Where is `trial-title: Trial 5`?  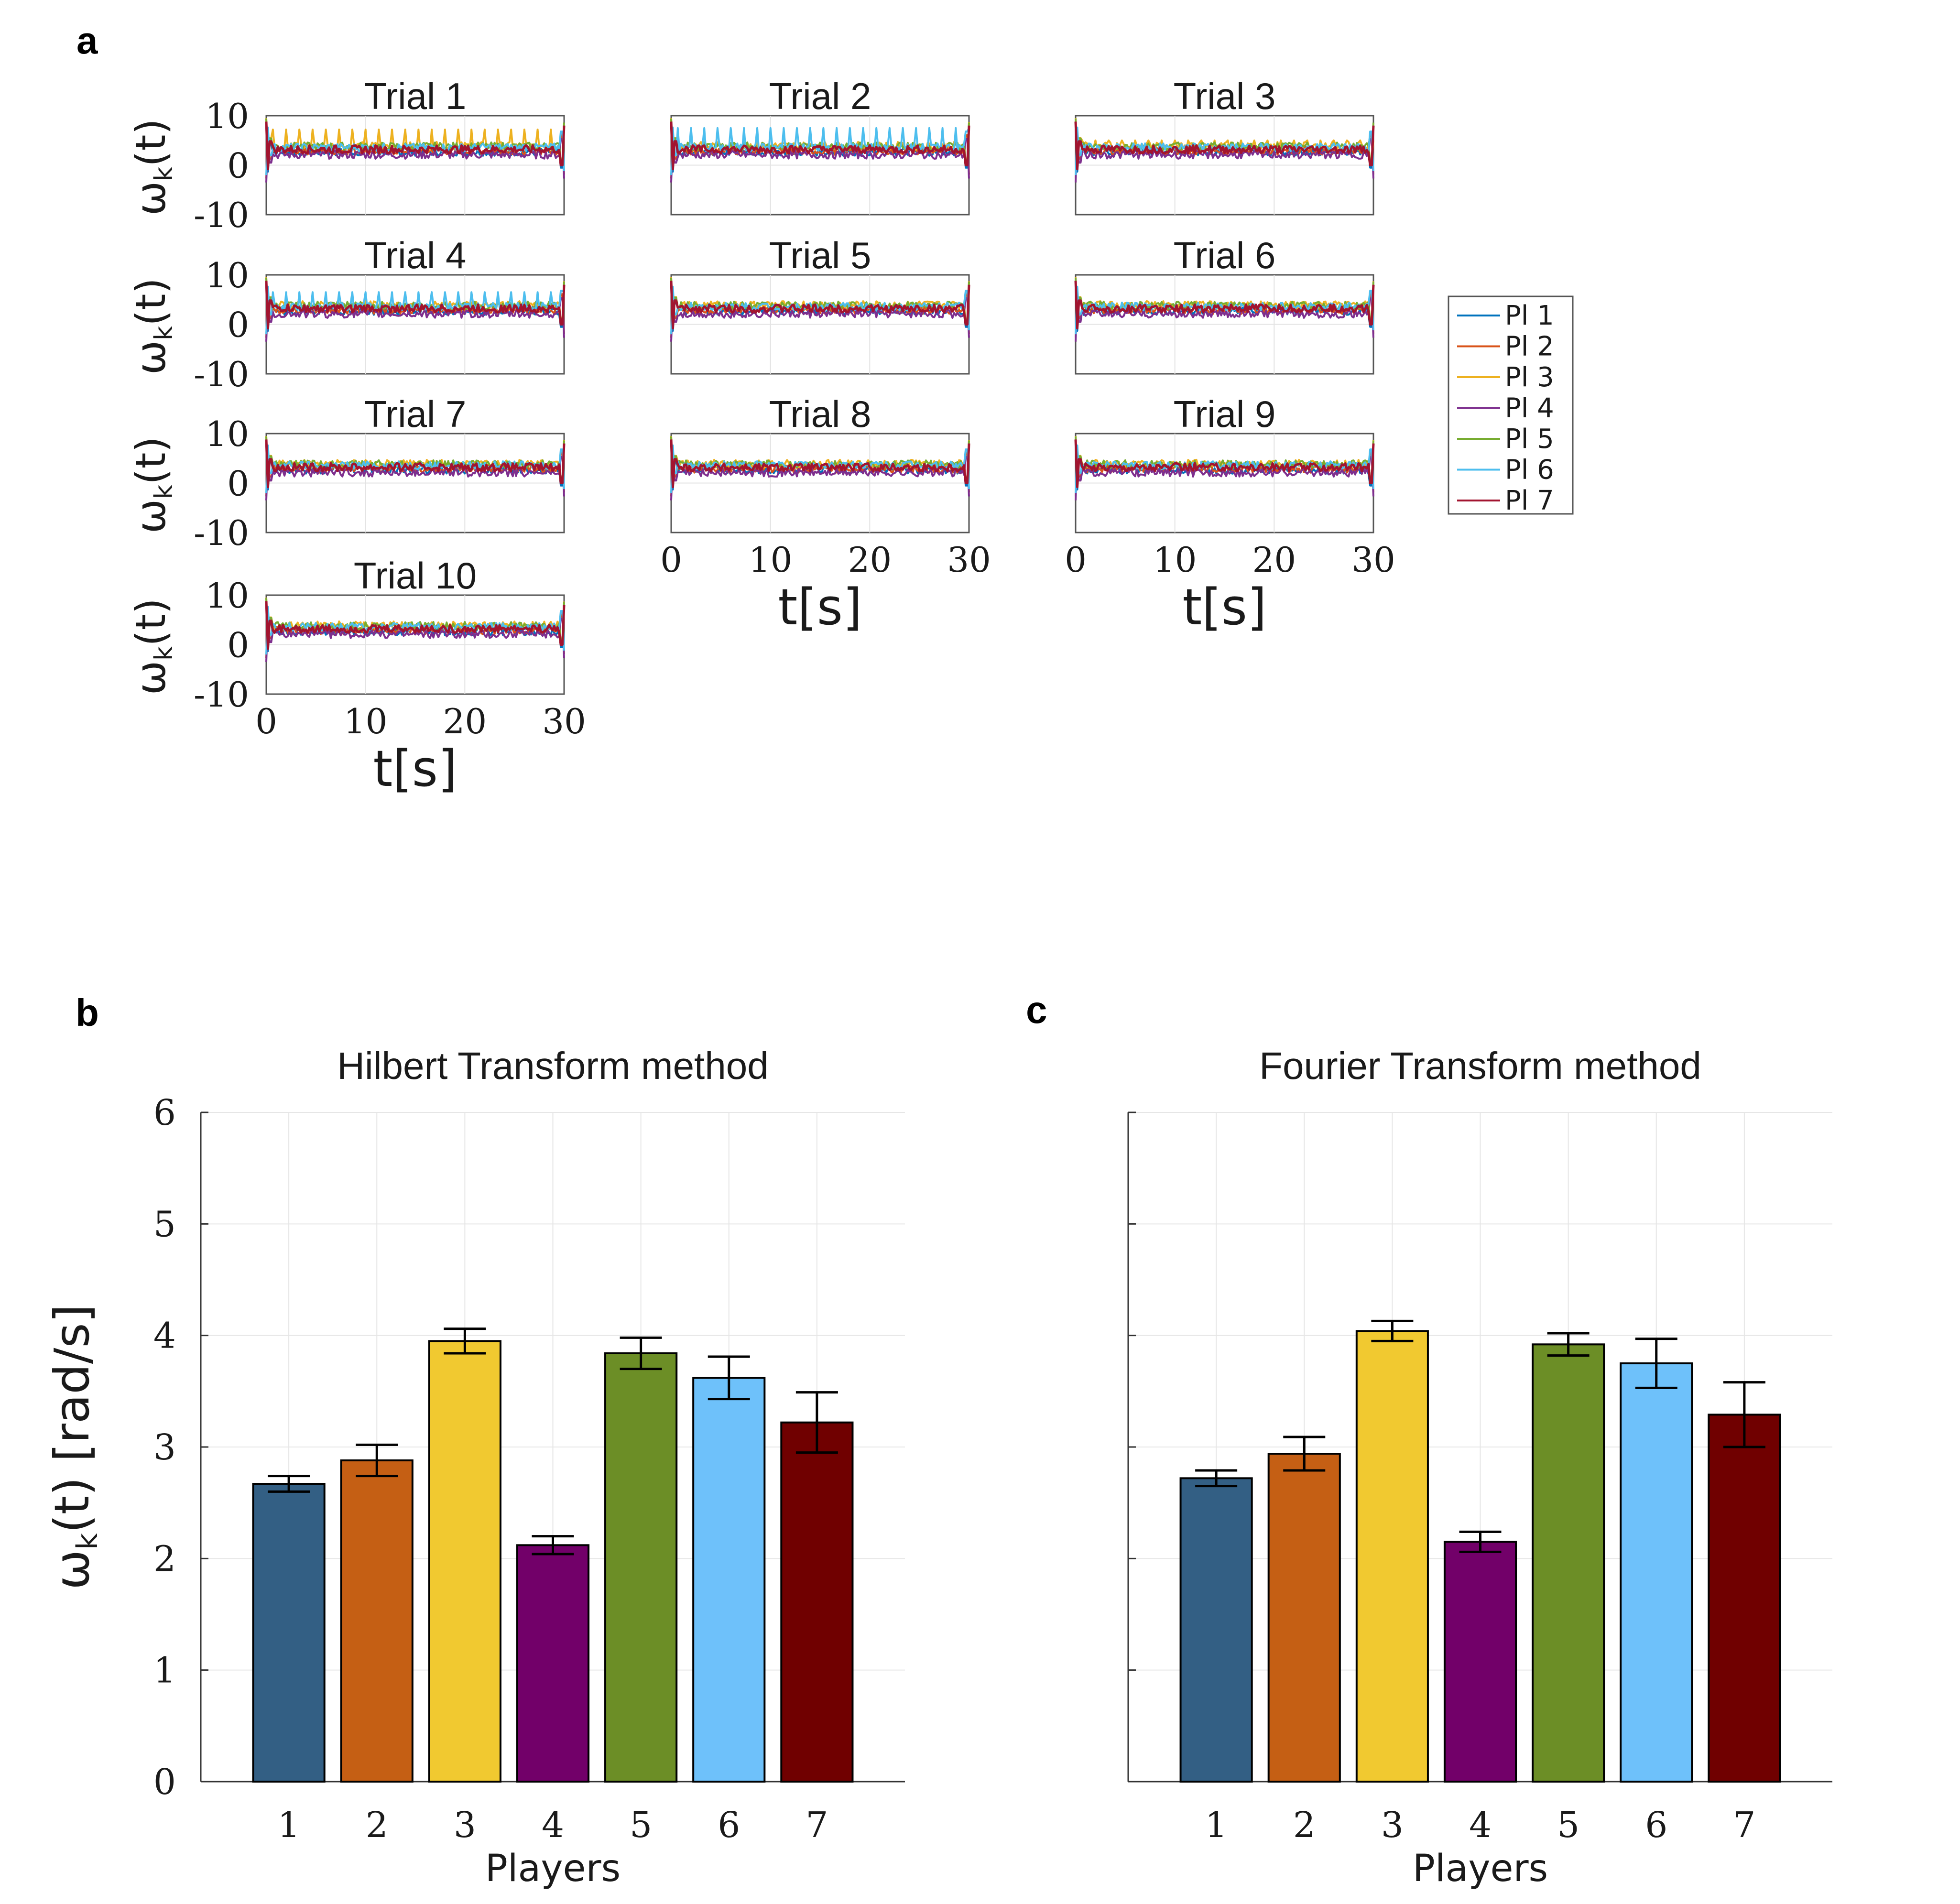 trial-title: Trial 5 is located at coordinates (820, 255).